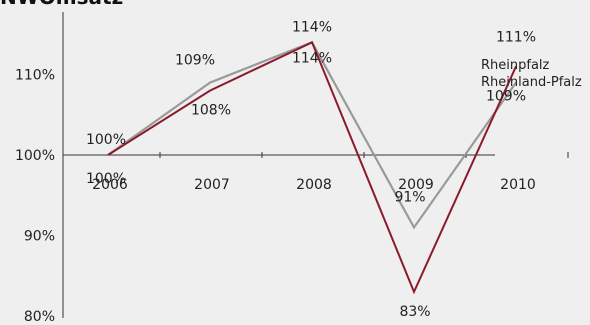  Describe the element at coordinates (35, 76) in the screenshot. I see `y-tick-label: 110%` at that location.